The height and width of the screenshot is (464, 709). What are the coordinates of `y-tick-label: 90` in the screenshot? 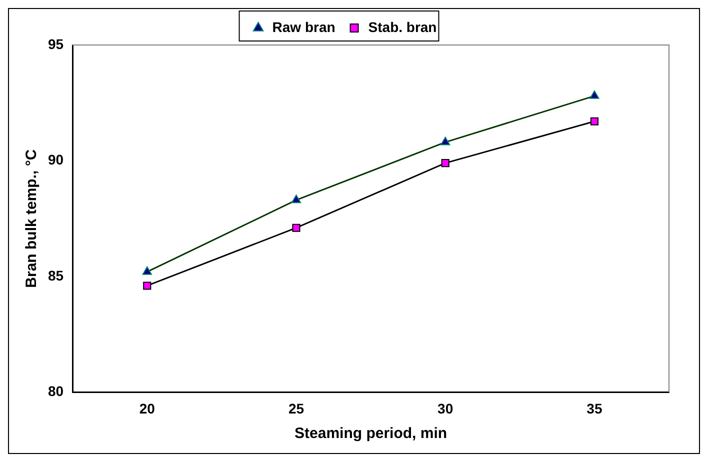 It's located at (56, 160).